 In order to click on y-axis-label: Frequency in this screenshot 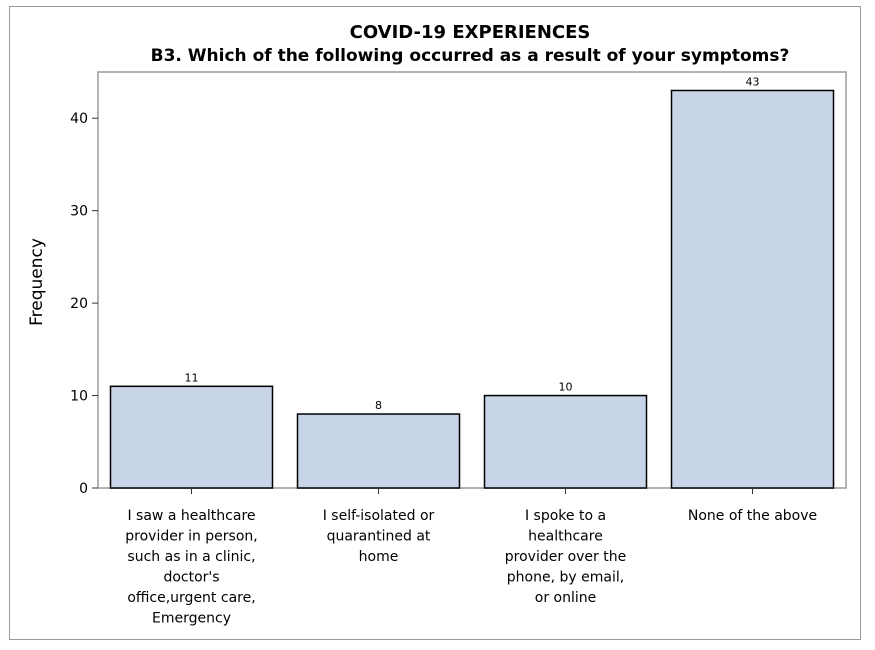, I will do `click(37, 282)`.